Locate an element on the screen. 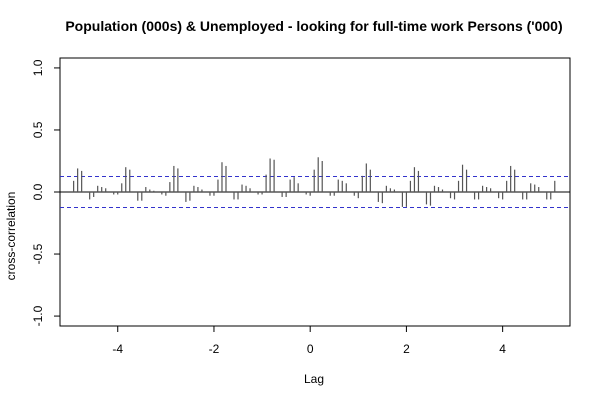 The height and width of the screenshot is (405, 600). y-axis: -1.0 -0.5 0.0 0.5 1.0 is located at coordinates (45, 192).